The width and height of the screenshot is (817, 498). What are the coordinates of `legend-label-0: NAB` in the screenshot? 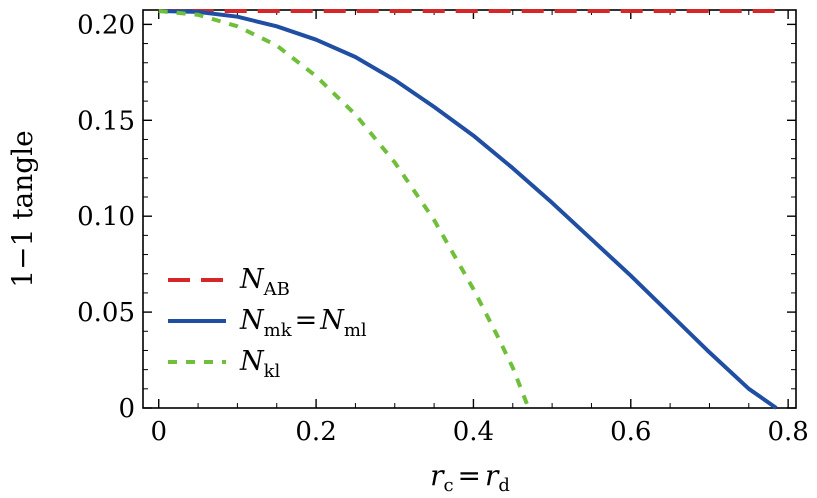 It's located at (264, 282).